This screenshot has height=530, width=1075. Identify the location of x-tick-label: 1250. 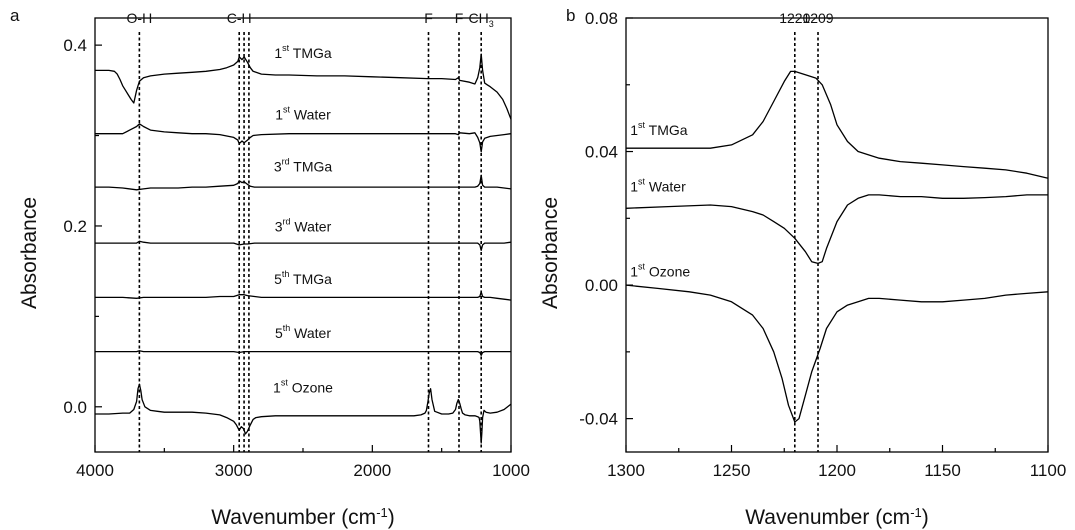
(732, 470).